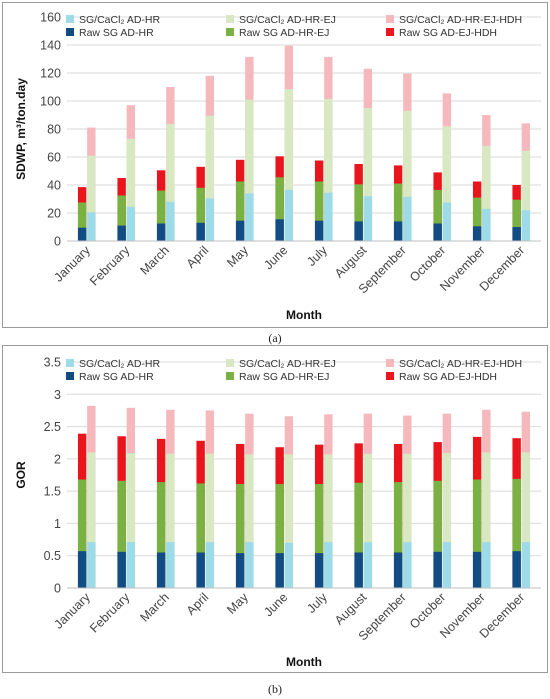  What do you see at coordinates (448, 377) in the screenshot?
I see `legend-label-raw-sg-ad-ej-hdh: Raw SG AD-EJ-HDH` at bounding box center [448, 377].